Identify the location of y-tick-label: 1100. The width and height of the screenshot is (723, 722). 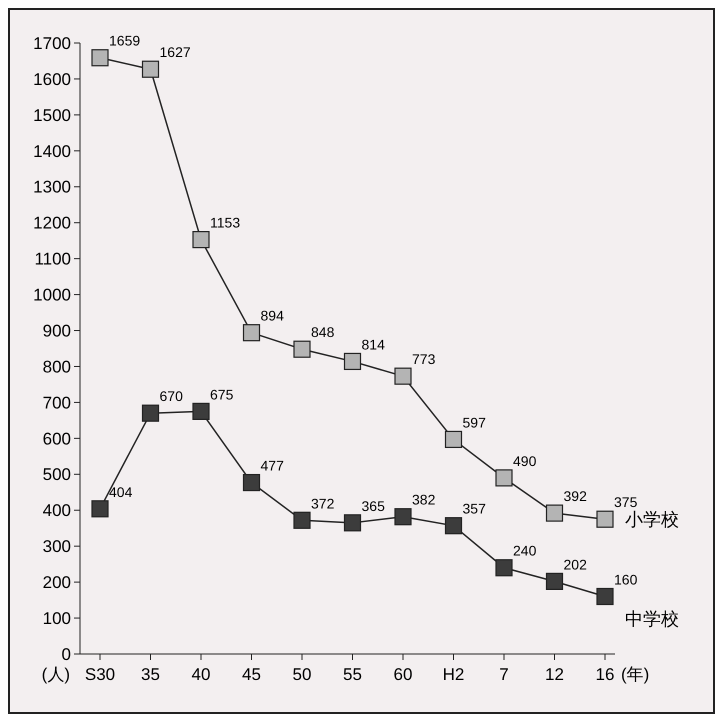
(52, 259).